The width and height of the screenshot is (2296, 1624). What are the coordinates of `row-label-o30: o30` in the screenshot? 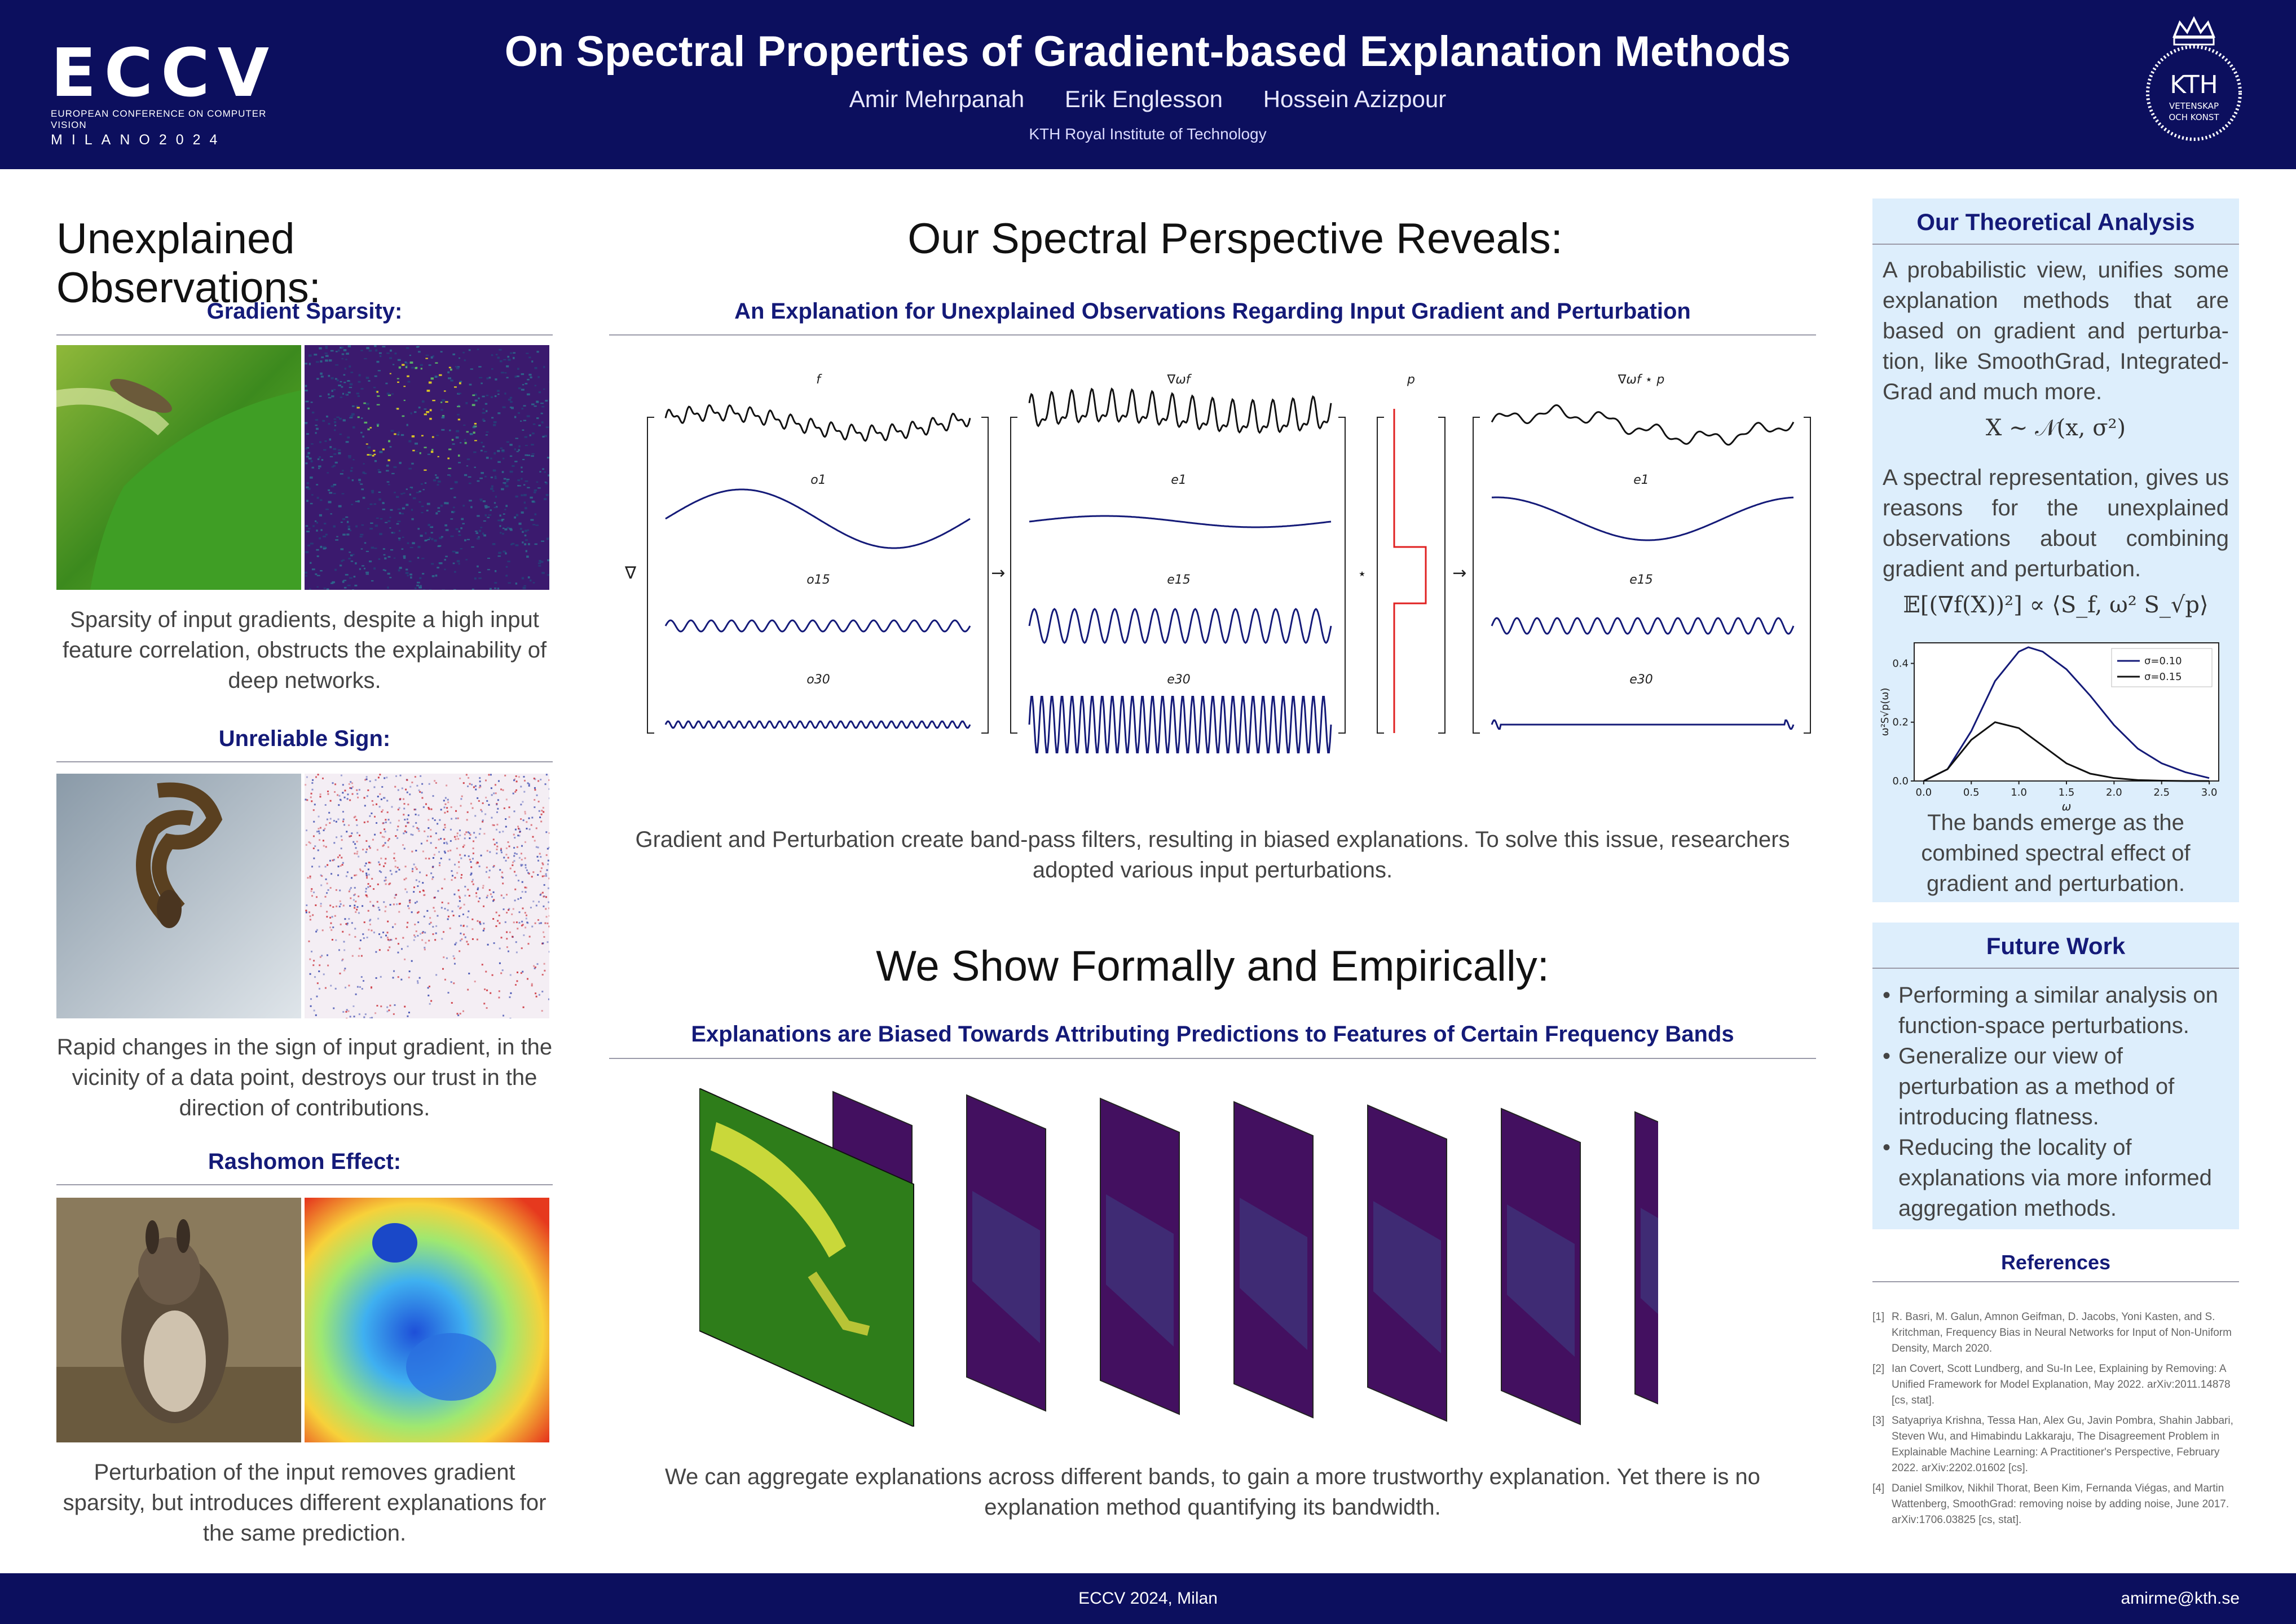 It's located at (818, 680).